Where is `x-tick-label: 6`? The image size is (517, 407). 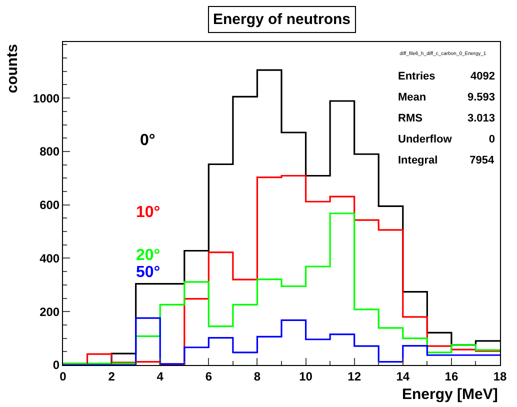 x-tick-label: 6 is located at coordinates (208, 376).